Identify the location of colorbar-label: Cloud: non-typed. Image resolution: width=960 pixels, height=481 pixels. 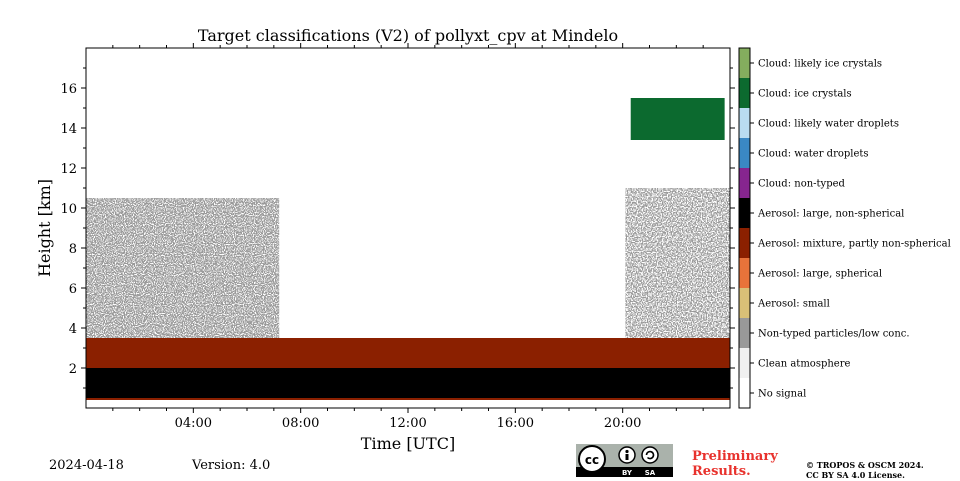
(802, 184).